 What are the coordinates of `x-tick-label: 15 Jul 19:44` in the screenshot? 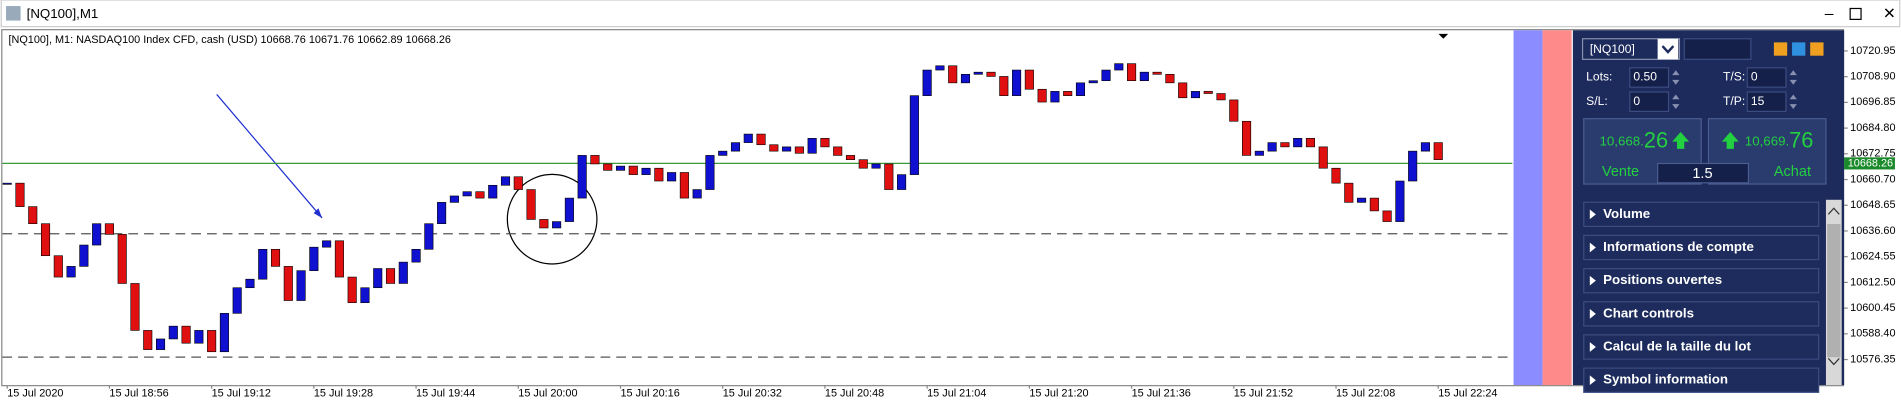 It's located at (445, 393).